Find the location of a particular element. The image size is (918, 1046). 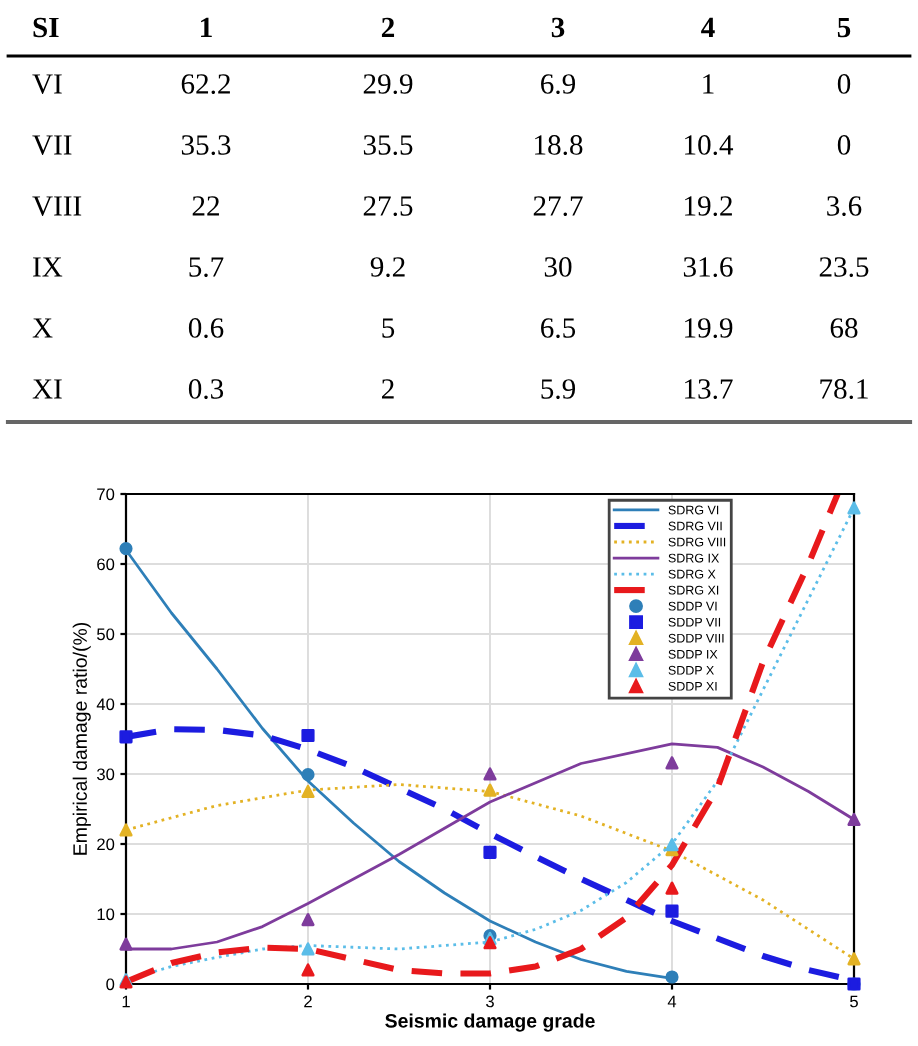

data-label: 9.2 is located at coordinates (387, 267).